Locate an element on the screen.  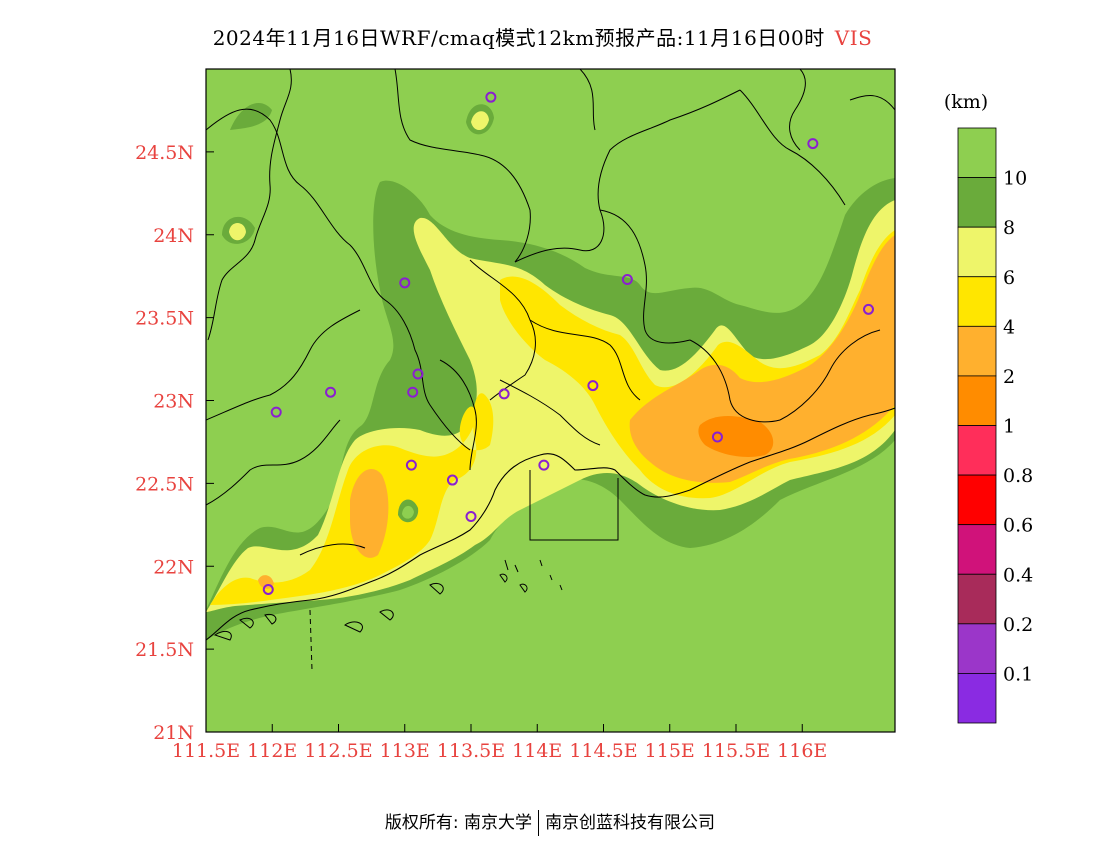
lon-tick-label: 114E is located at coordinates (537, 751).